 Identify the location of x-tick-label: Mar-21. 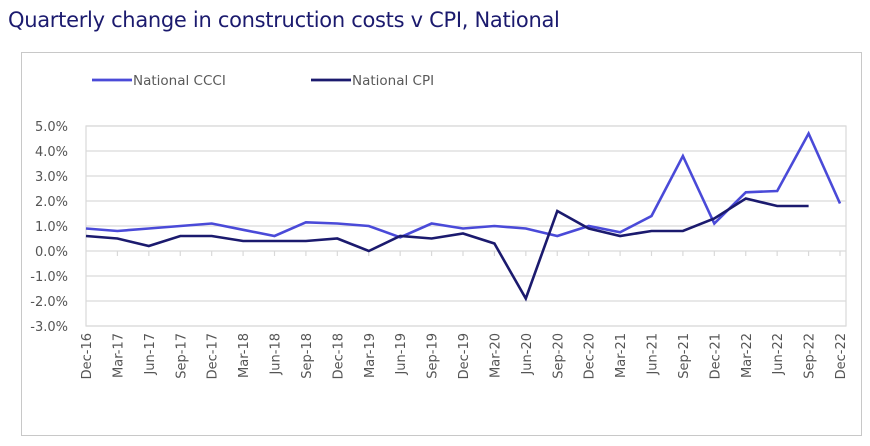
(621, 355).